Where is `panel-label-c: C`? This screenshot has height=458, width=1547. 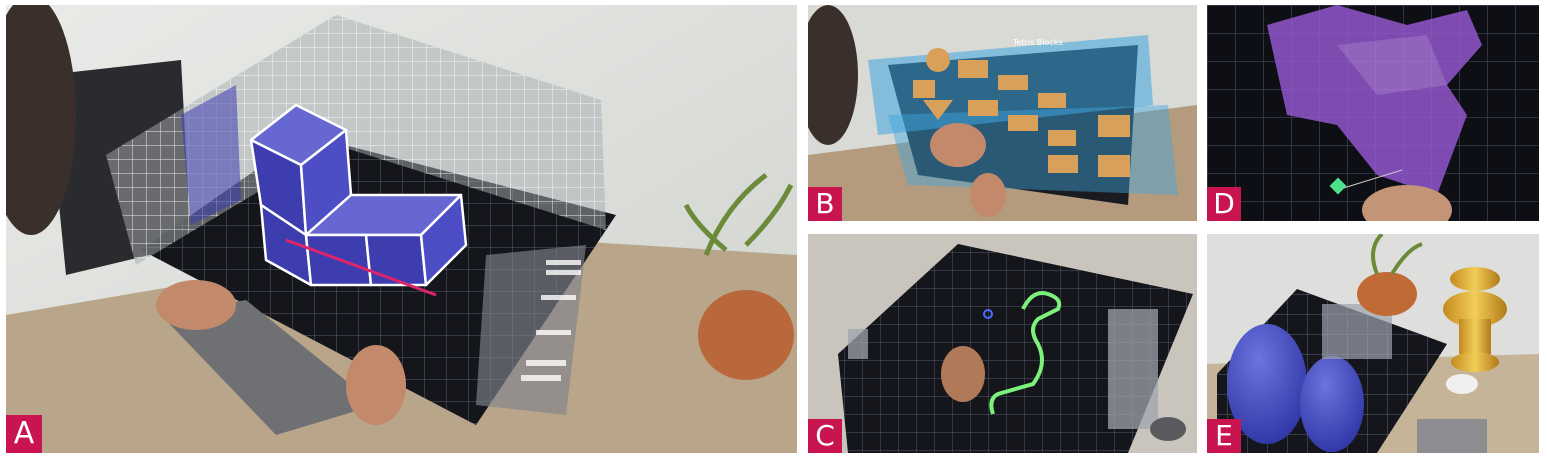 panel-label-c: C is located at coordinates (825, 436).